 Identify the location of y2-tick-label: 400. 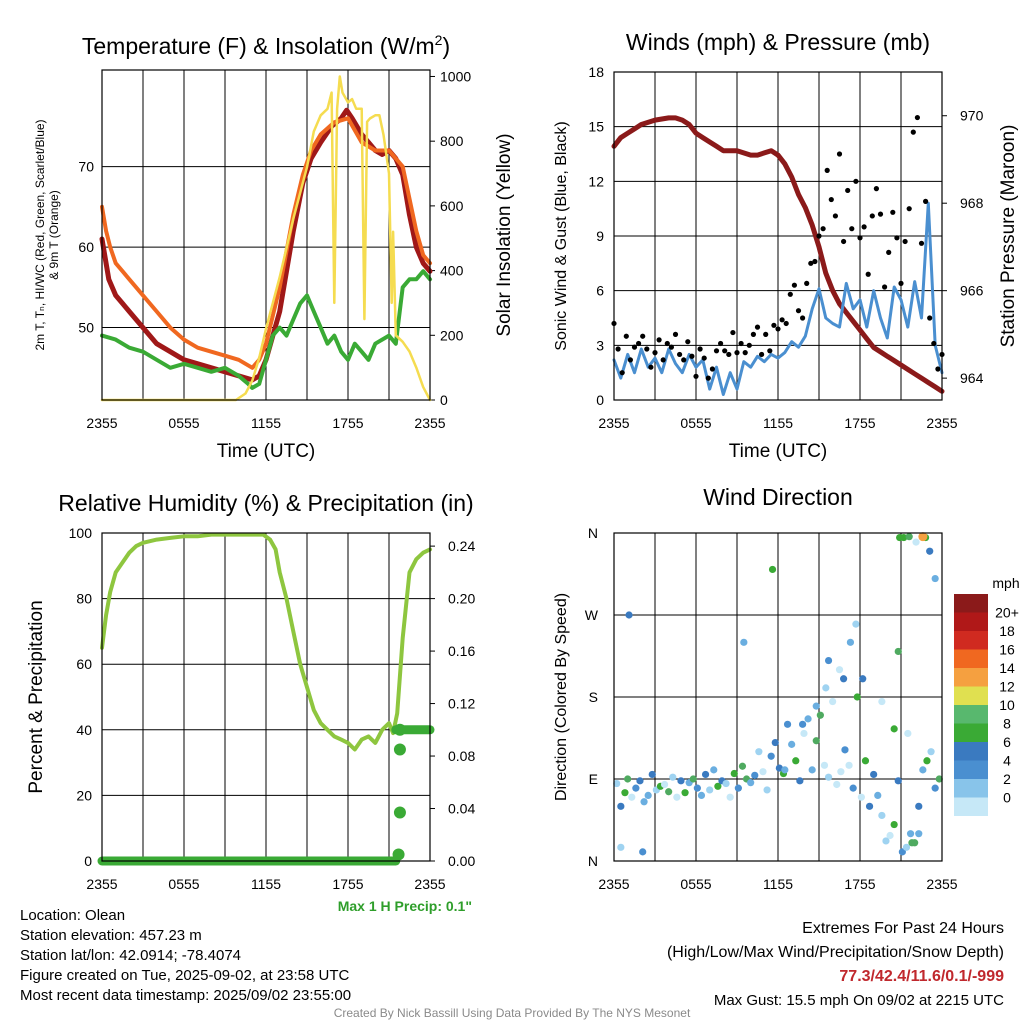
(452, 271).